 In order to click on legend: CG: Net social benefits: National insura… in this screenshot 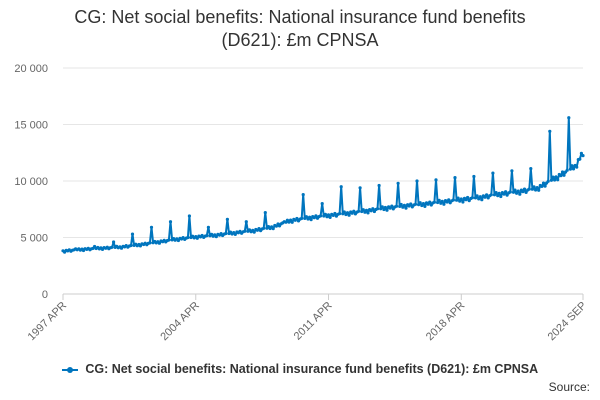, I will do `click(300, 369)`.